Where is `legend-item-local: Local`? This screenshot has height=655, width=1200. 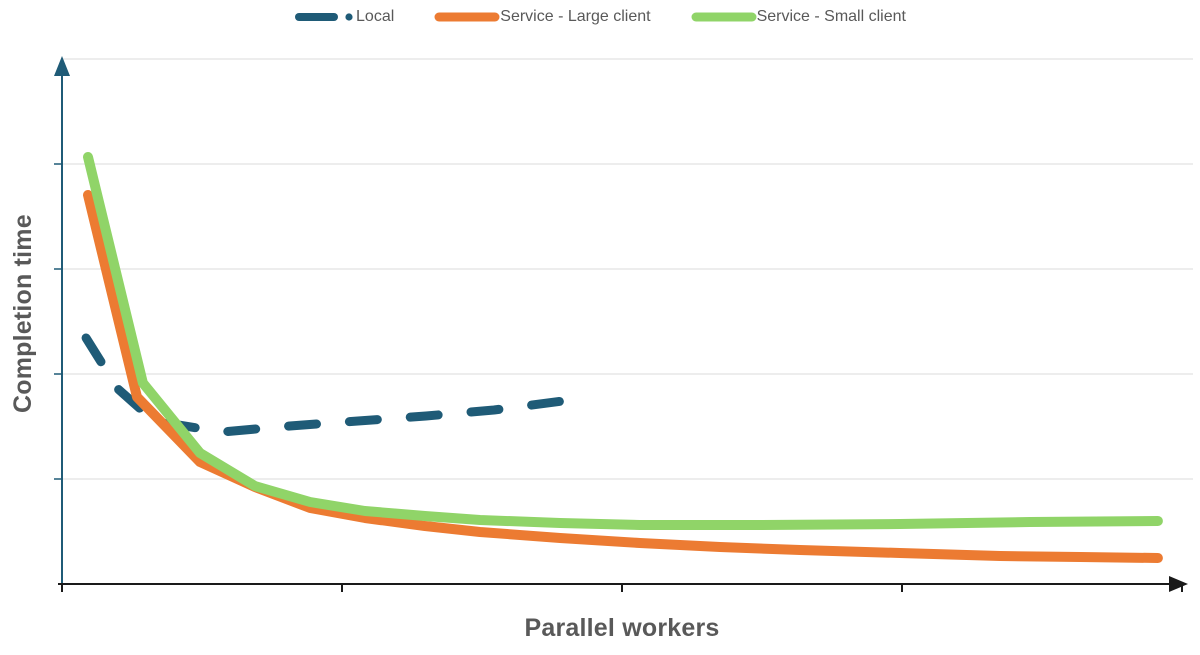 legend-item-local: Local is located at coordinates (344, 17).